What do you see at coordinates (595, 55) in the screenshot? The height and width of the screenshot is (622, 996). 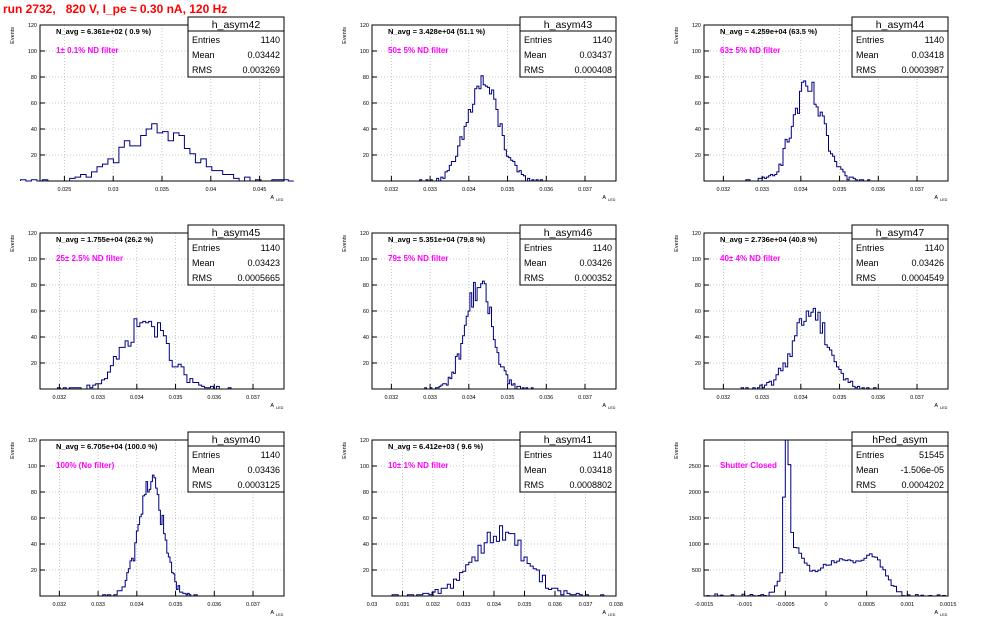 I see `stats-value-mean: 0.03437` at bounding box center [595, 55].